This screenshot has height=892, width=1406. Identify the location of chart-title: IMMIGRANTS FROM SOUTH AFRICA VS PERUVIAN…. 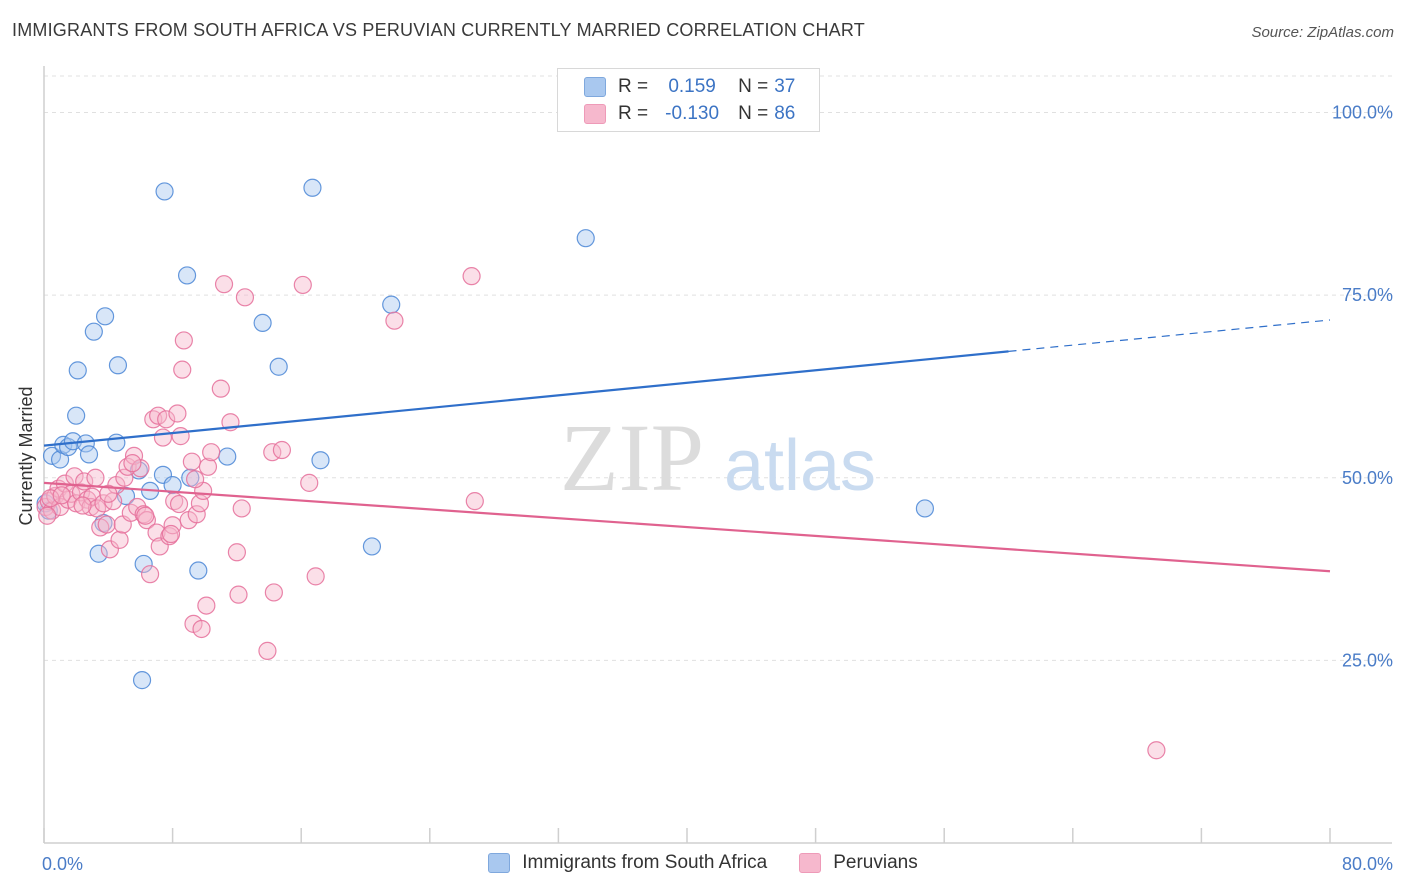
(438, 30).